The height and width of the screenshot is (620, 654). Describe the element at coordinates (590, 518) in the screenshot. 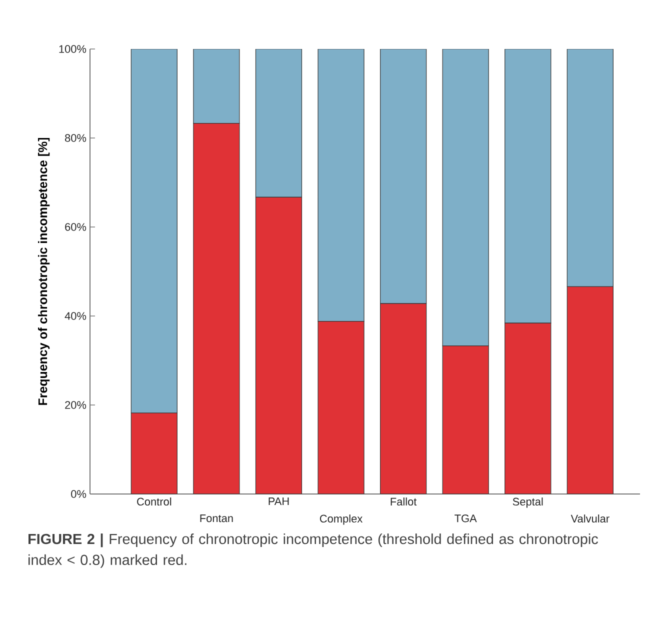

I see `x-tick-label: Valvular` at that location.